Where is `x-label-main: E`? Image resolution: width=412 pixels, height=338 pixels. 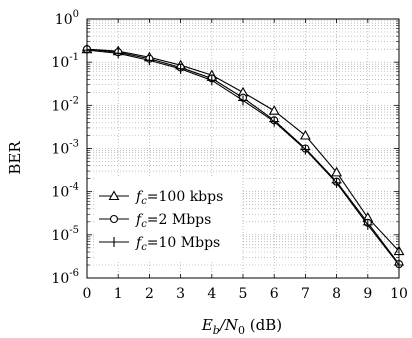 x-label-main: E is located at coordinates (207, 325).